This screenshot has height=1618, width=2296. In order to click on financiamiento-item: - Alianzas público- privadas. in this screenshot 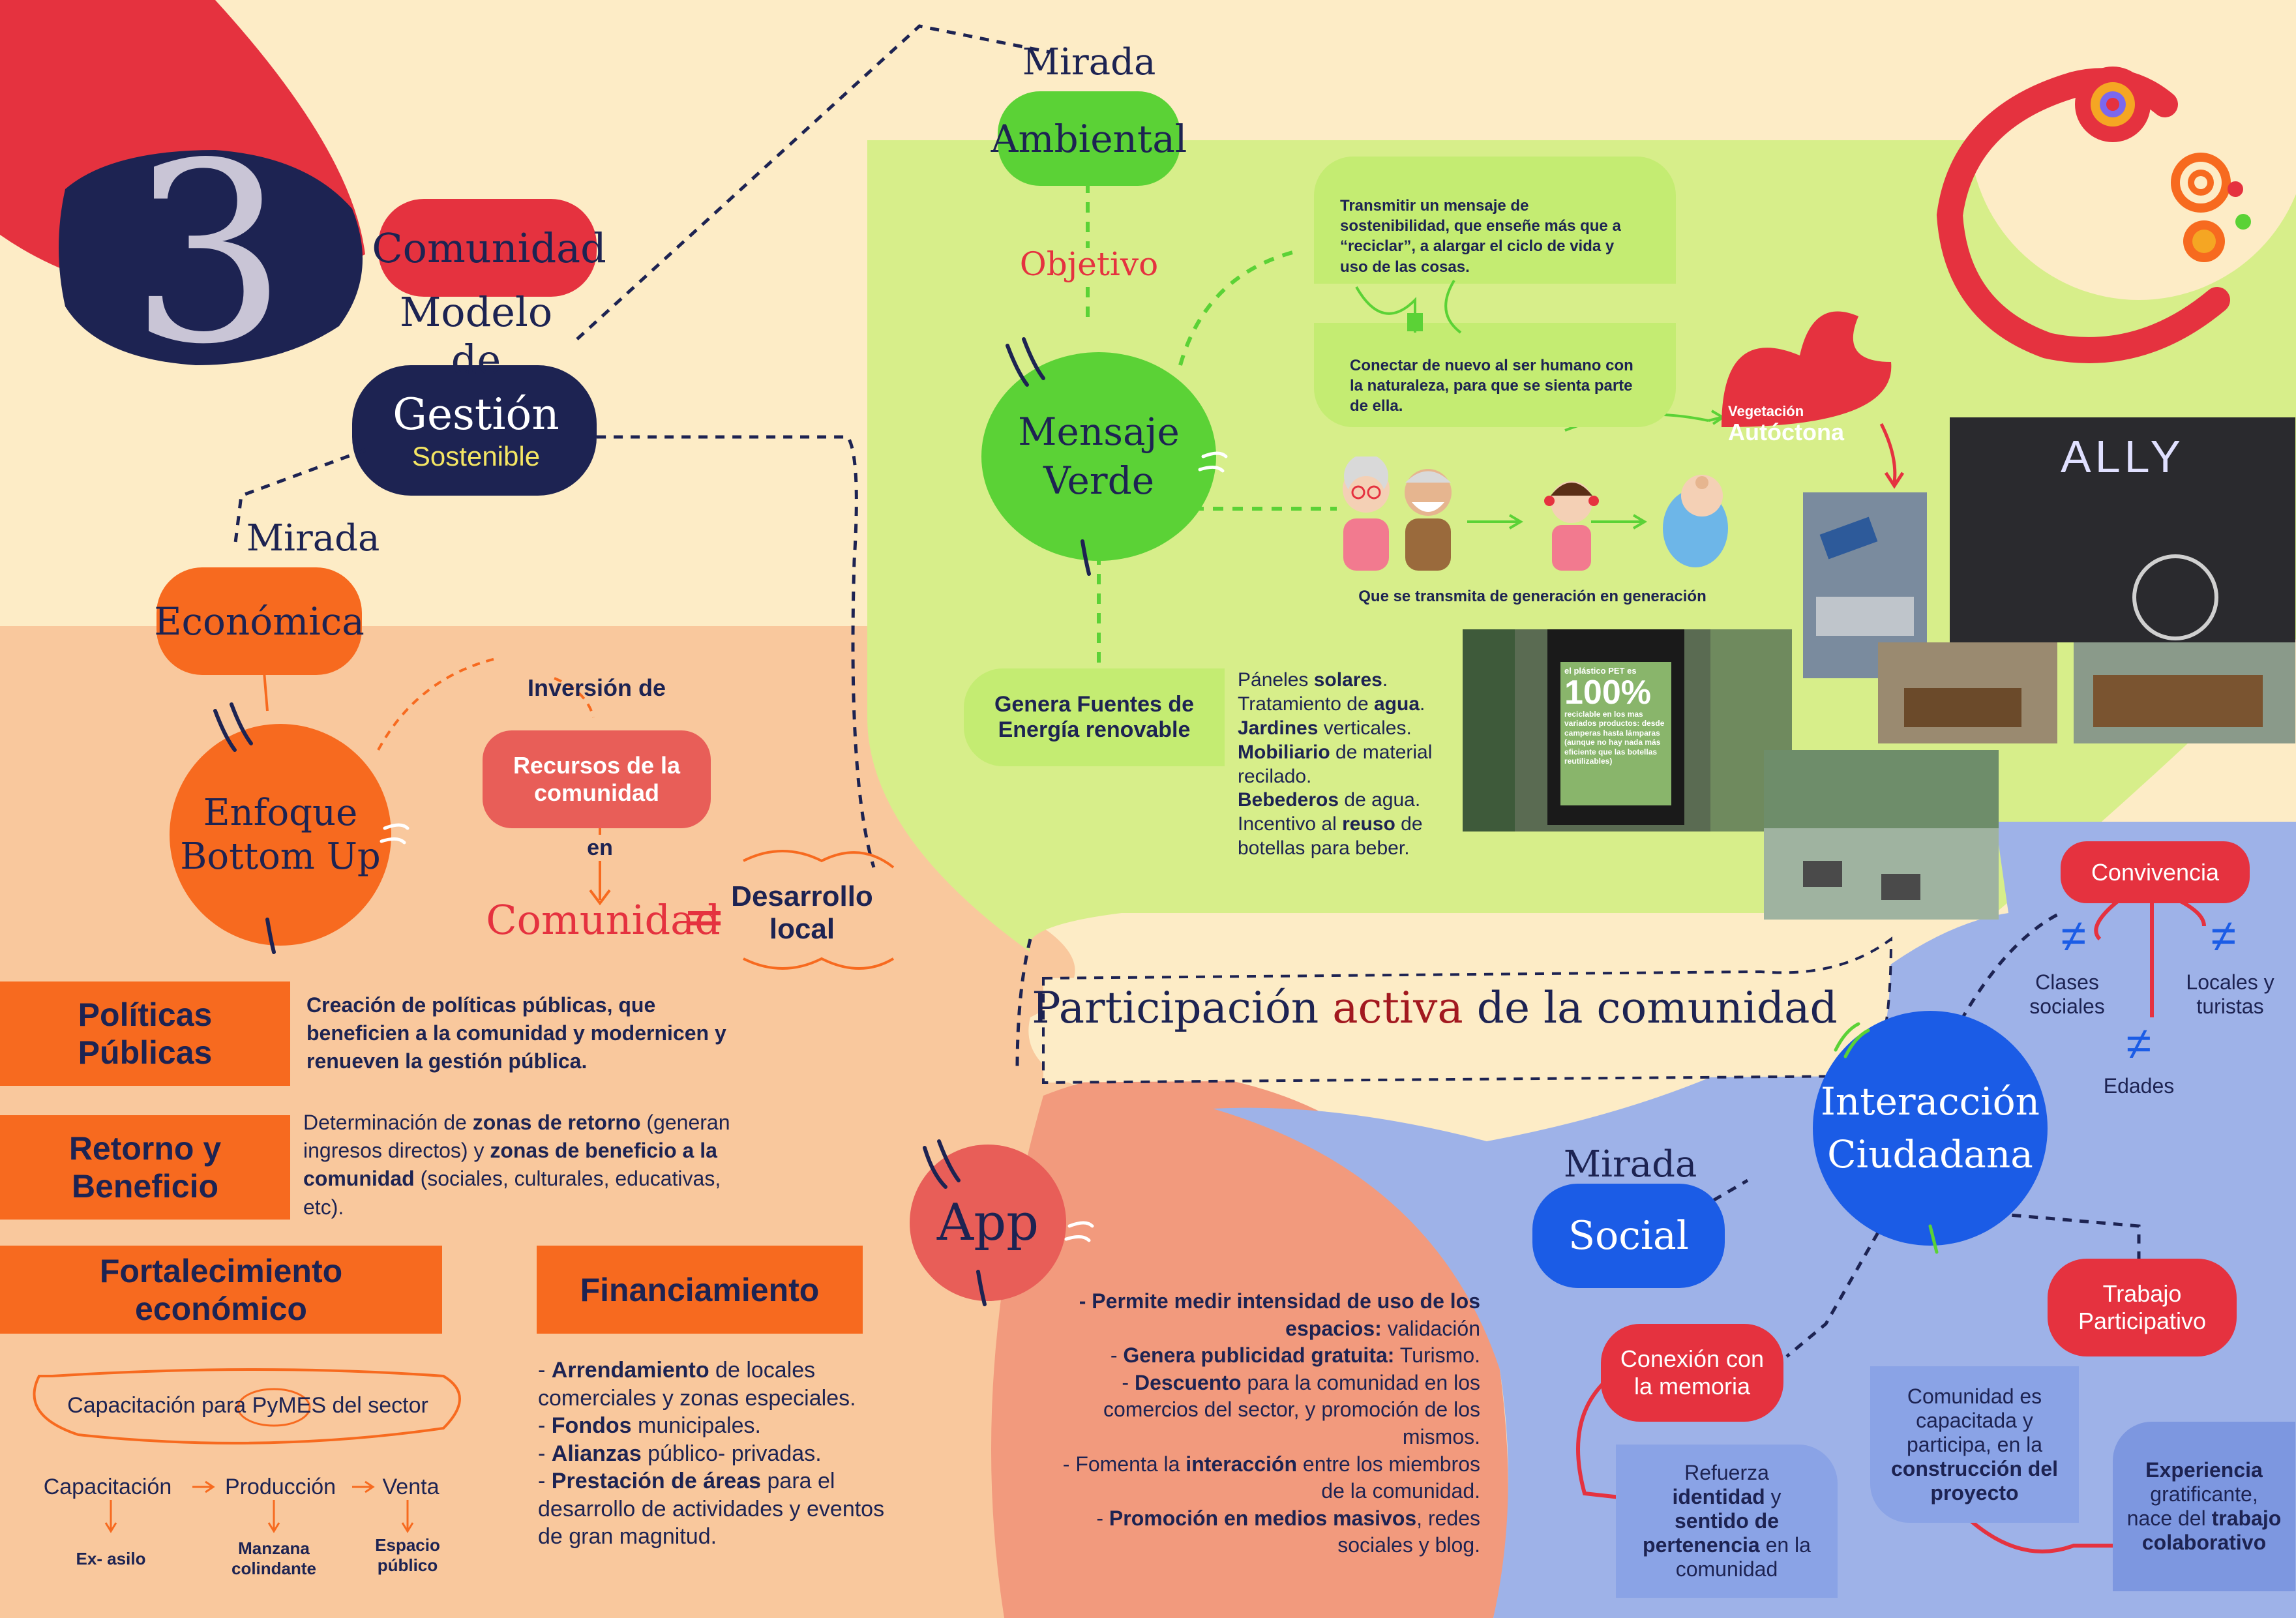, I will do `click(680, 1453)`.